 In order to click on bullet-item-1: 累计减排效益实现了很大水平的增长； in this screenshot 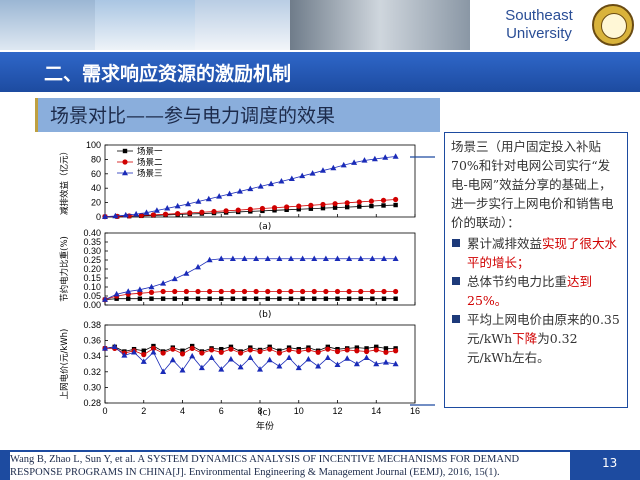, I will do `click(536, 253)`.